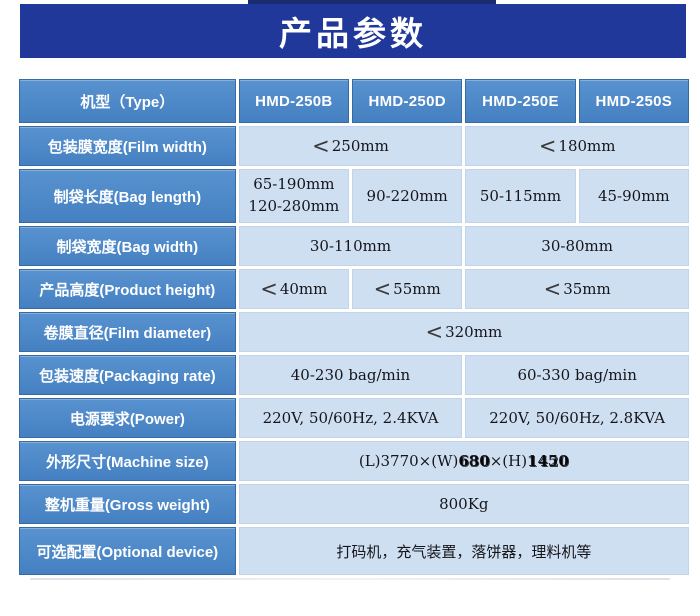  I want to click on machine-height-overlapped: 1420 1450, so click(548, 461).